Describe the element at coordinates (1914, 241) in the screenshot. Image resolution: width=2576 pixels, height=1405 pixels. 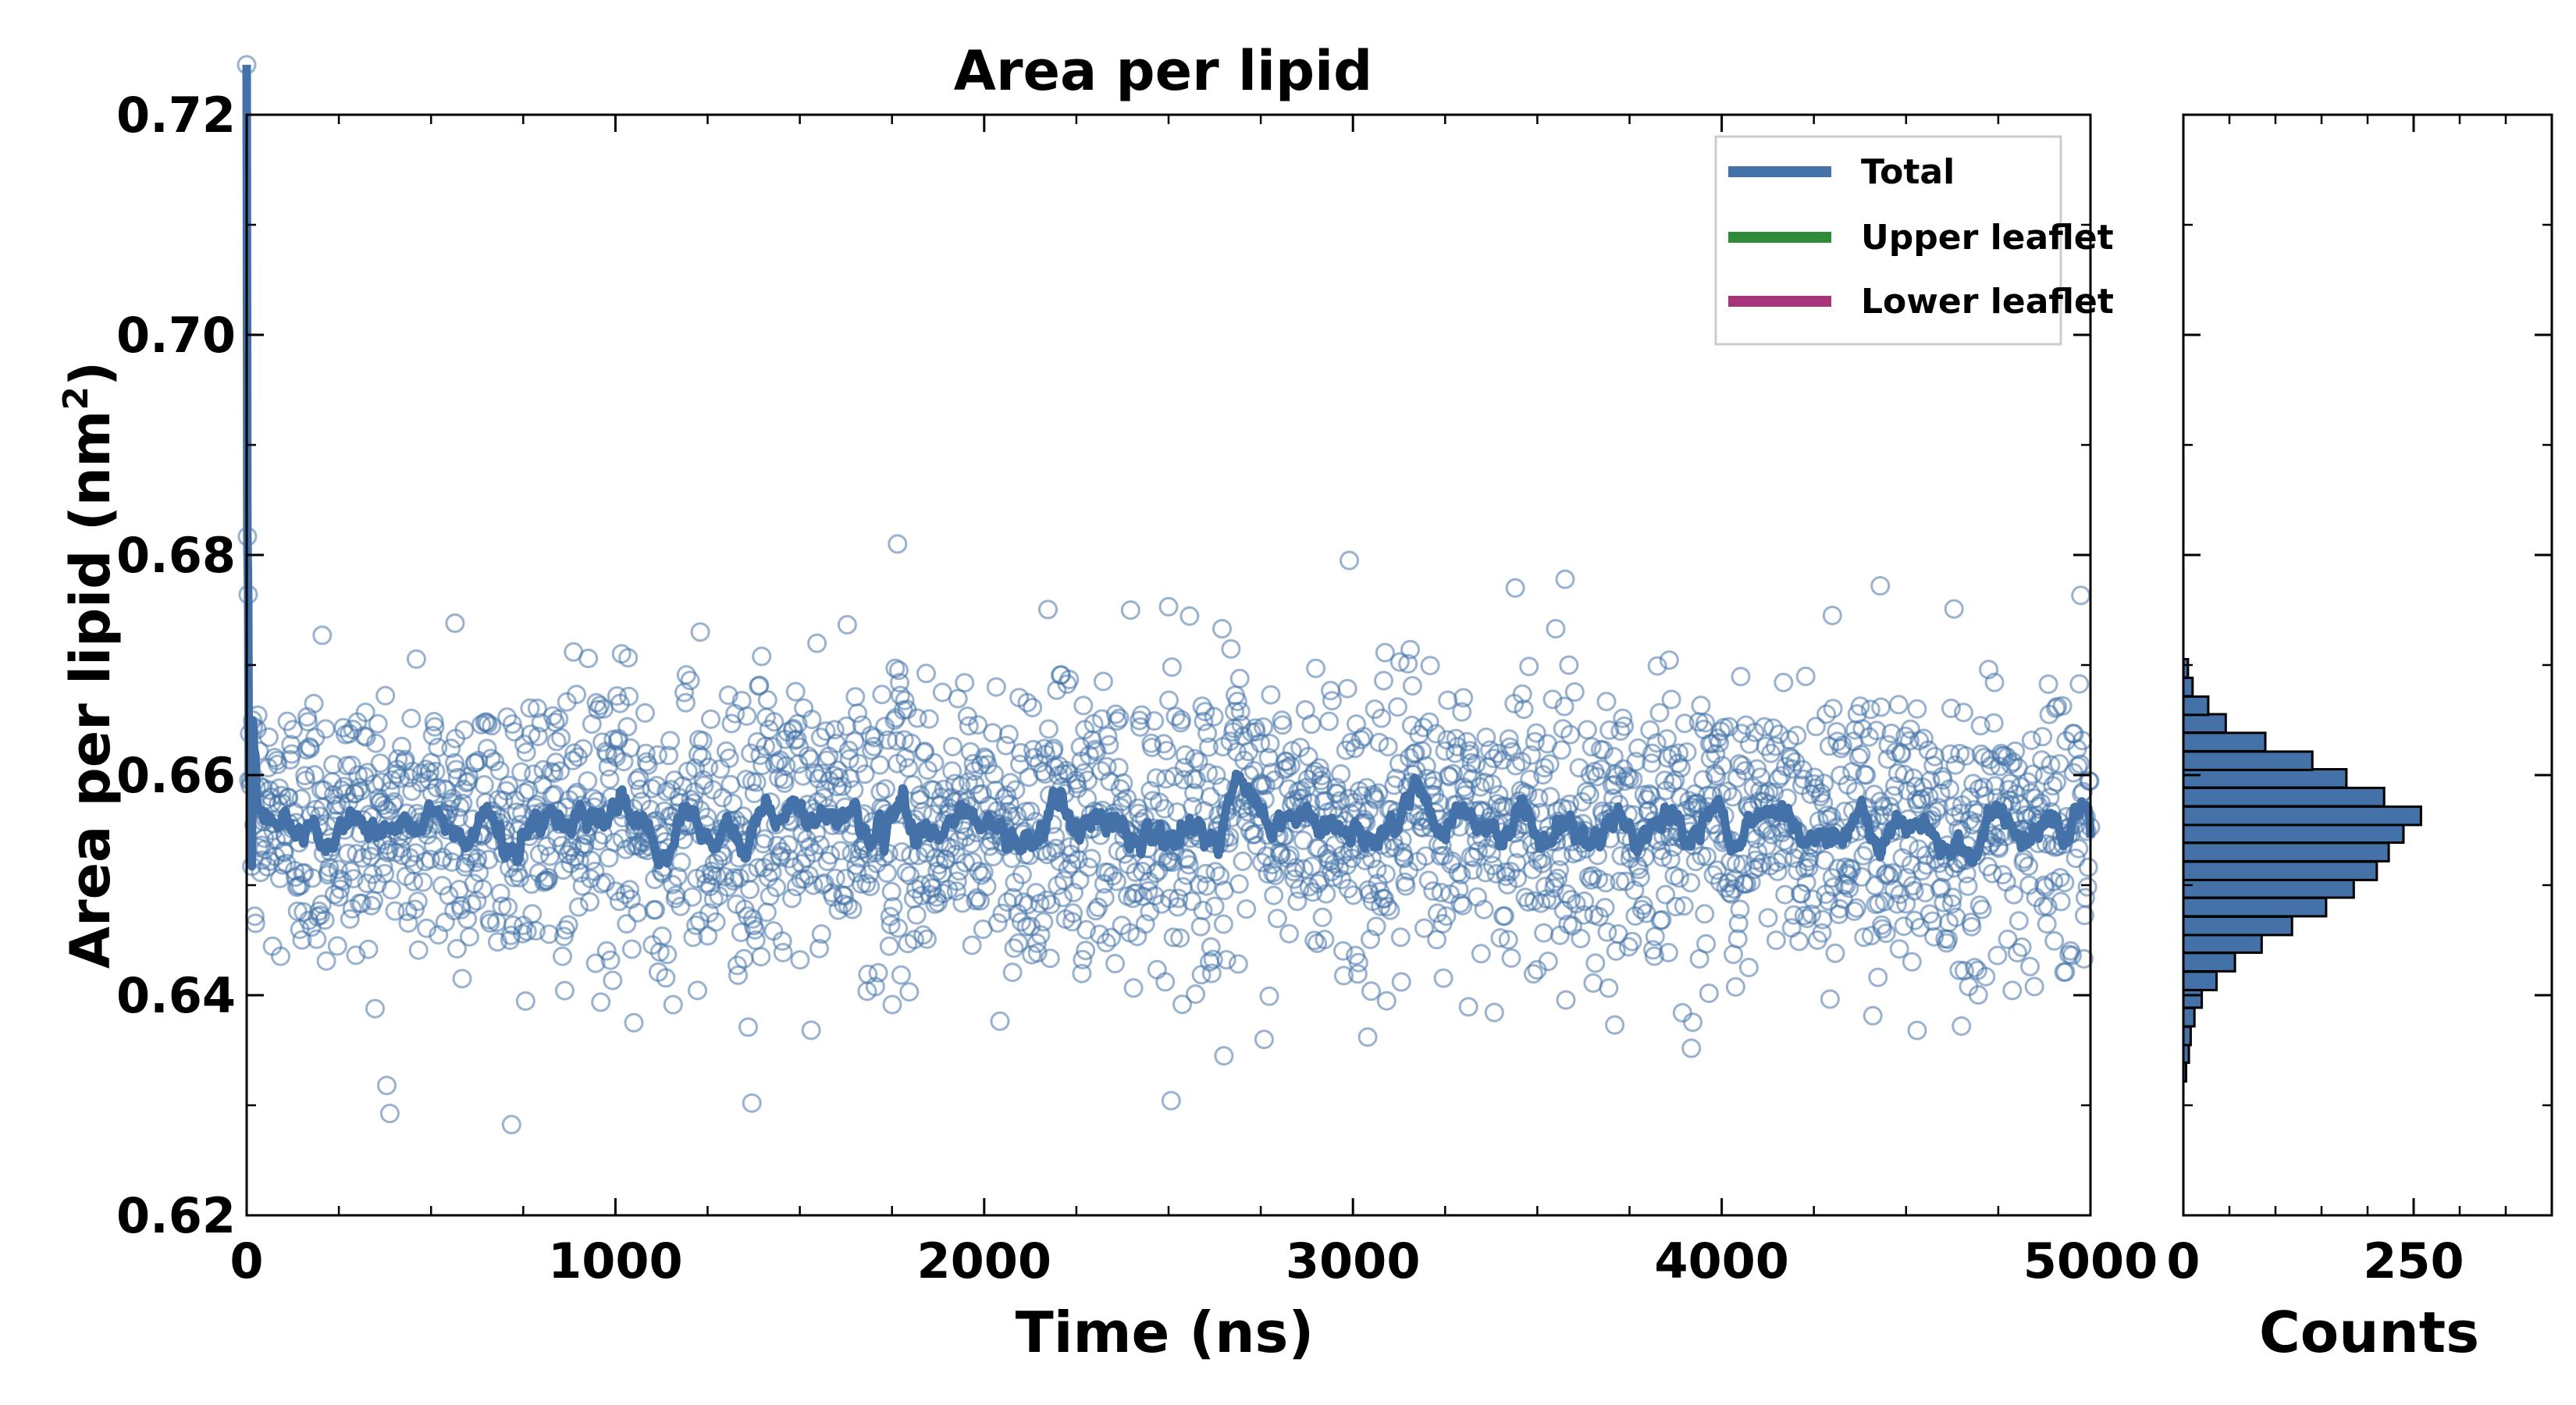
I see `legend: Total Upper leaflet Lower leaflet` at that location.